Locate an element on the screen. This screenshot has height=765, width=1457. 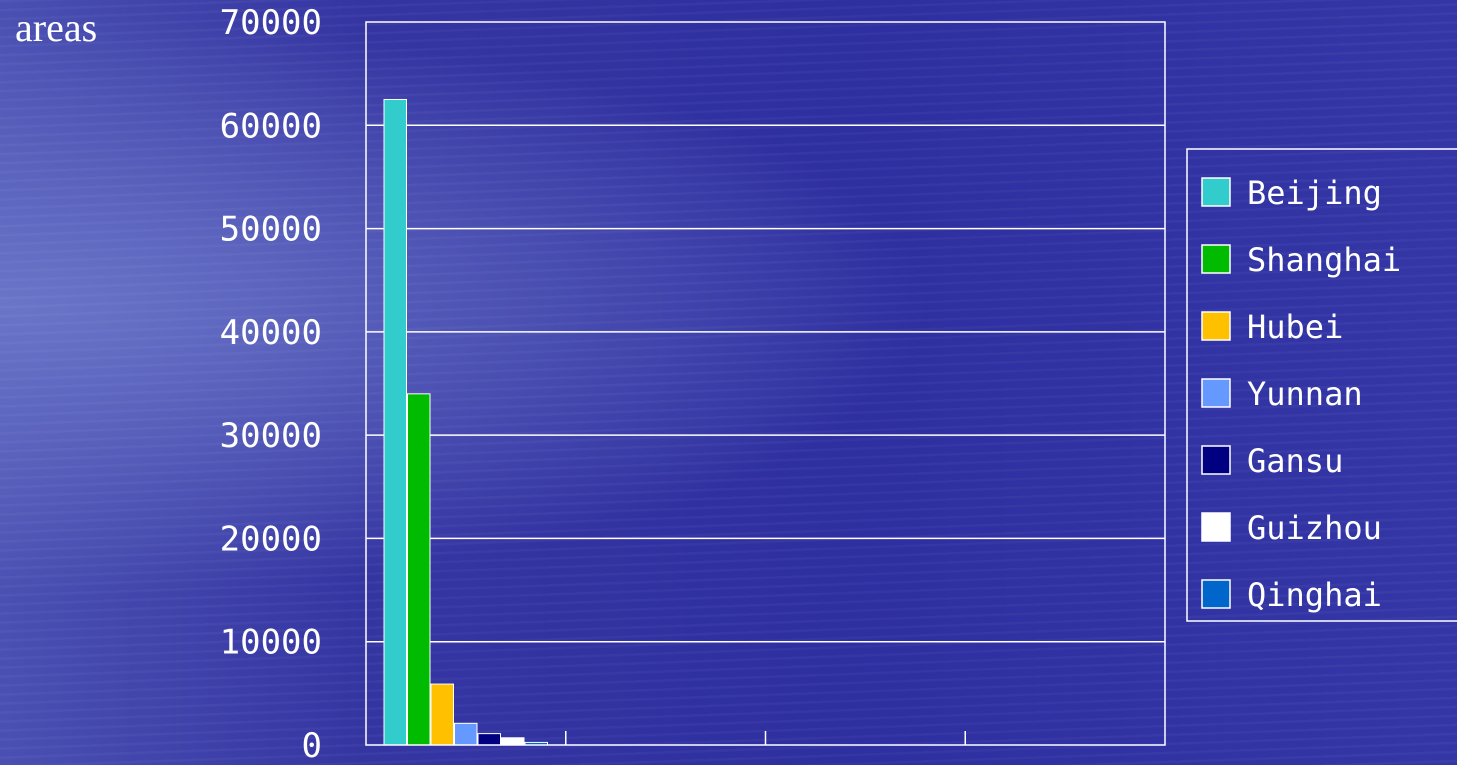
y-tick-label: 10000 is located at coordinates (271, 643).